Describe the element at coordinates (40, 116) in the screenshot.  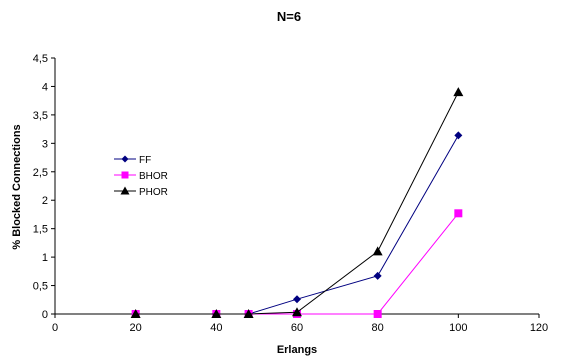
I see `y-tick-label: 3,5` at that location.